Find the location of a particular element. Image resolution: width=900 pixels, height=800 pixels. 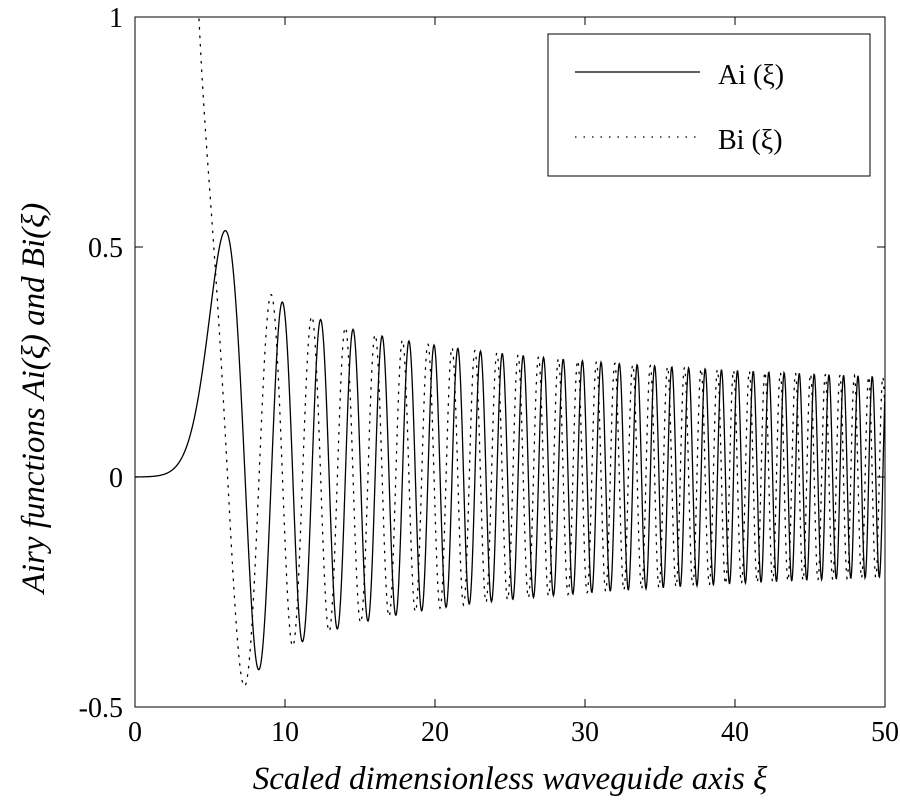

x-tick-label: 30 is located at coordinates (585, 732).